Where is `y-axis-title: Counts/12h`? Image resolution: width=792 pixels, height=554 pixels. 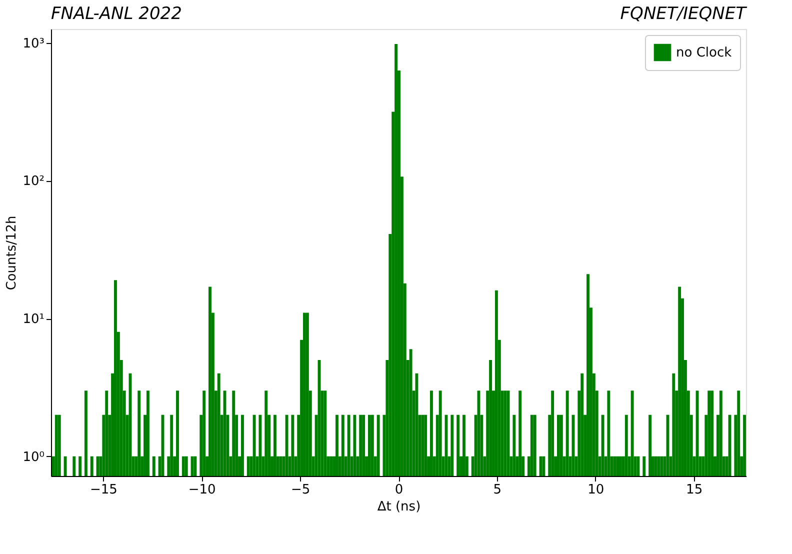 y-axis-title: Counts/12h is located at coordinates (12, 253).